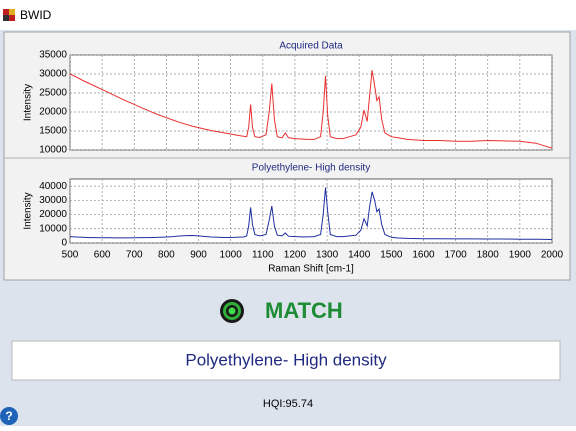 This screenshot has width=576, height=431. I want to click on y-tick-label: 35000, so click(53, 55).